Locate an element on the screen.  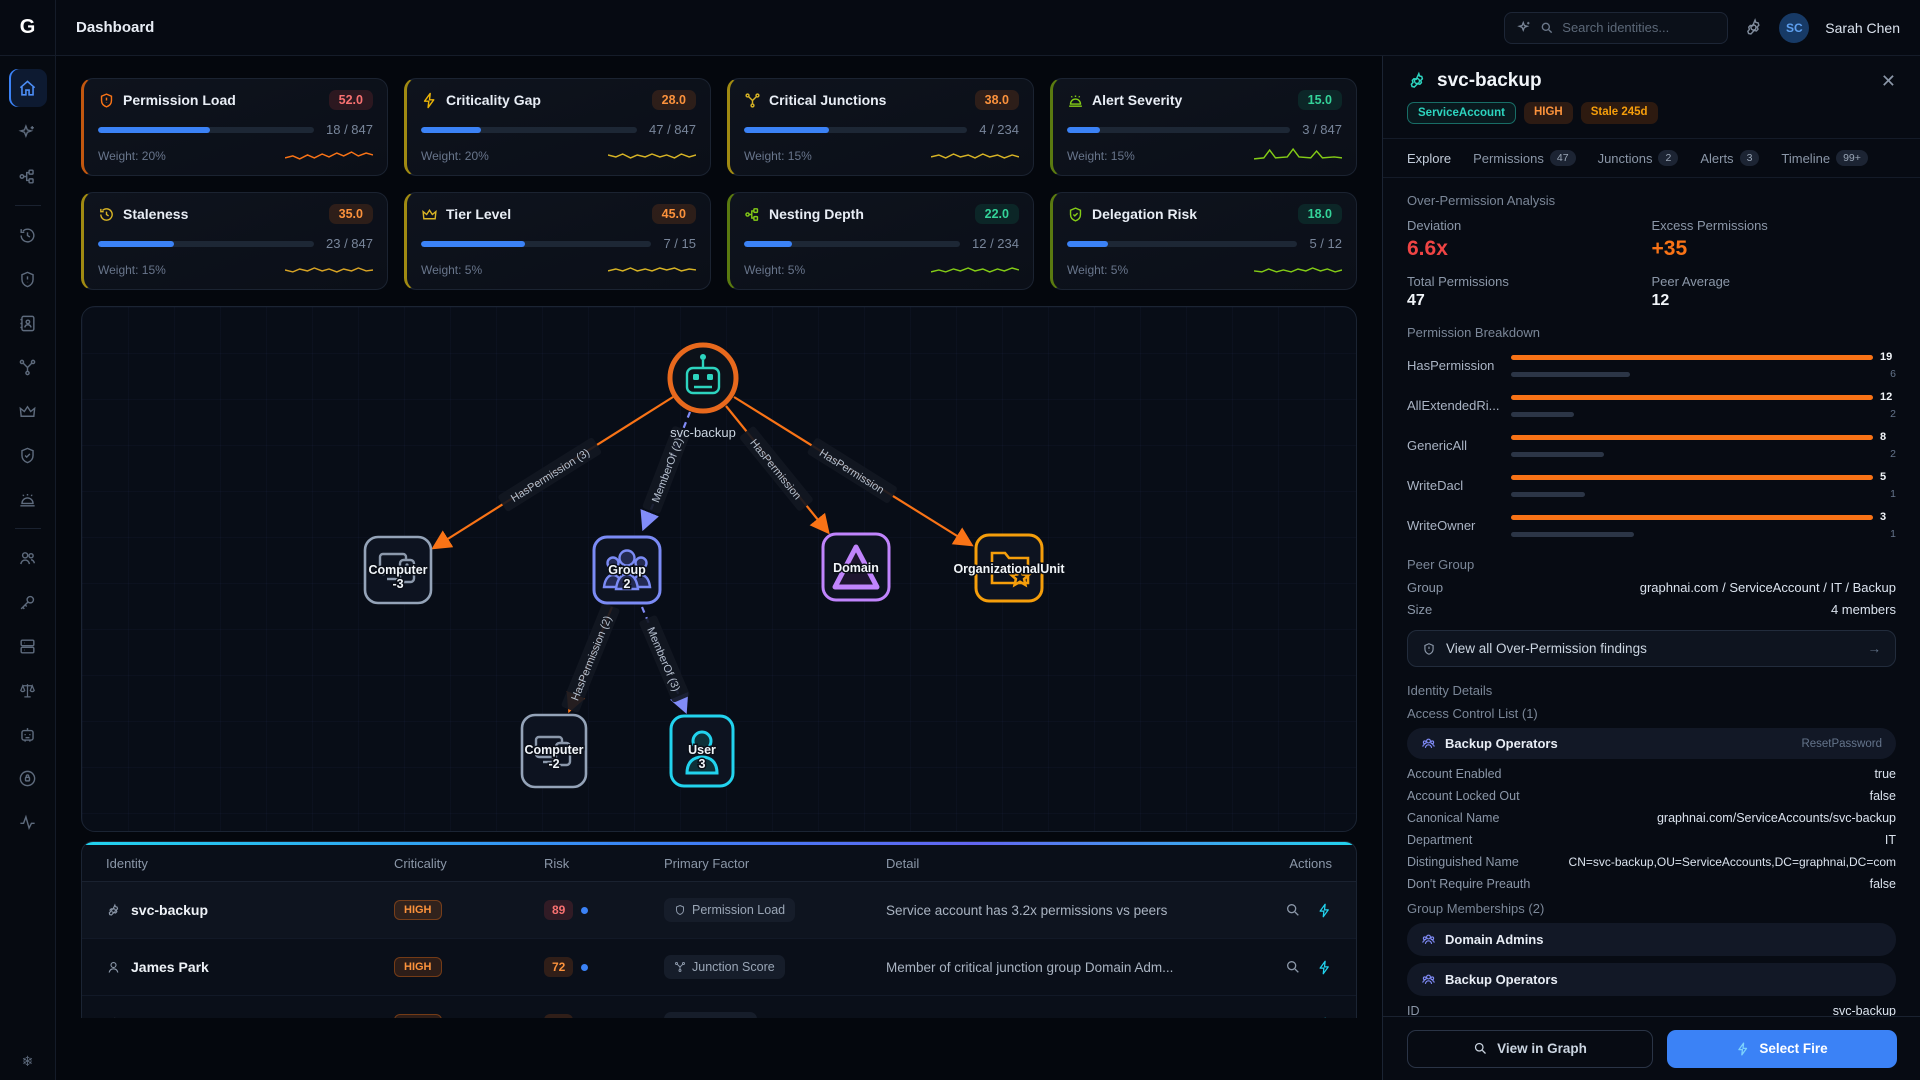
node-group-2: Group 2 is located at coordinates (627, 570).